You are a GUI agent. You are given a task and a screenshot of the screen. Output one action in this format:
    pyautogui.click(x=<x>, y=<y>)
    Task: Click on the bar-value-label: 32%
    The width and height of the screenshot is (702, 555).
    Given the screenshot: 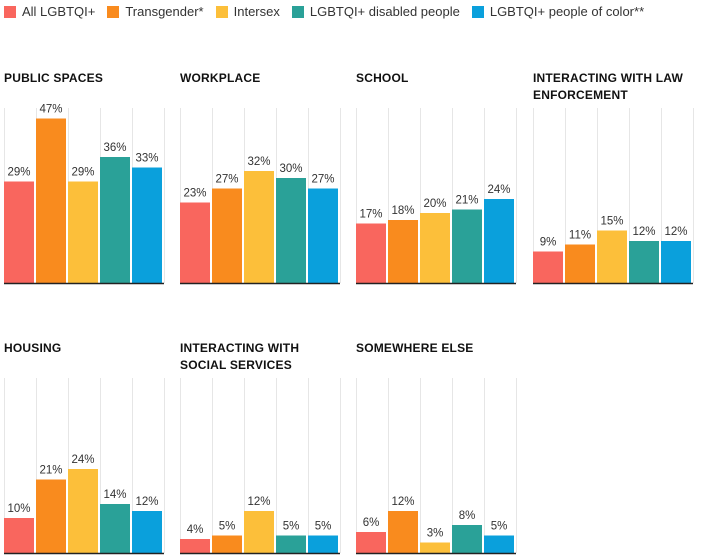 What is the action you would take?
    pyautogui.click(x=258, y=162)
    